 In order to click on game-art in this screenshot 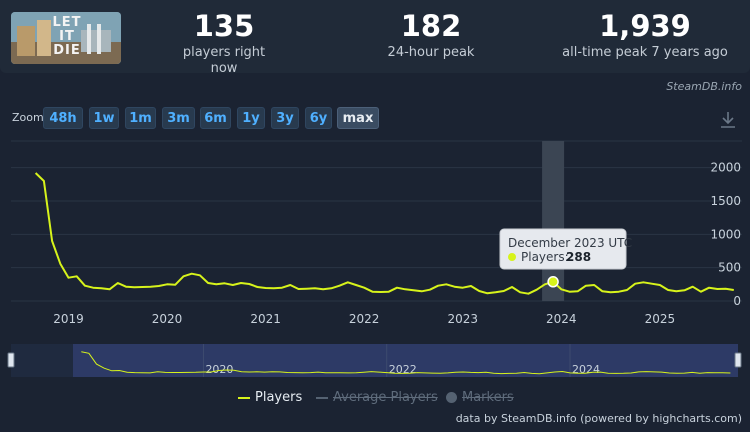, I will do `click(66, 38)`.